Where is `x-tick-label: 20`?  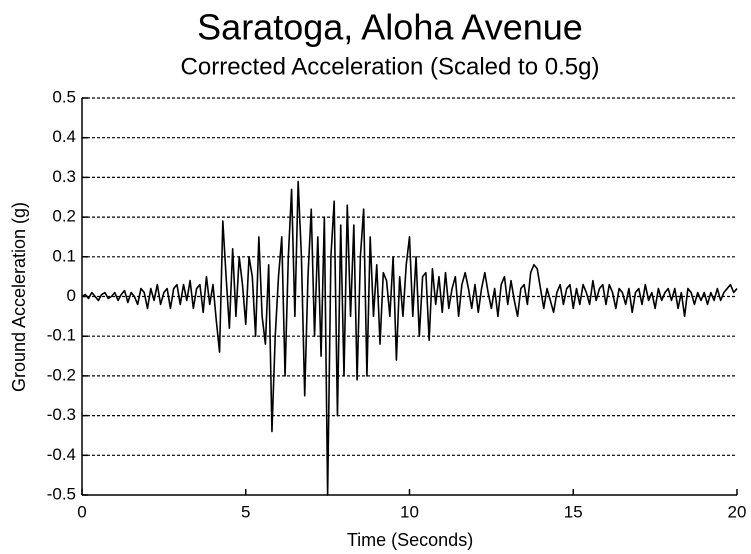
x-tick-label: 20 is located at coordinates (737, 511).